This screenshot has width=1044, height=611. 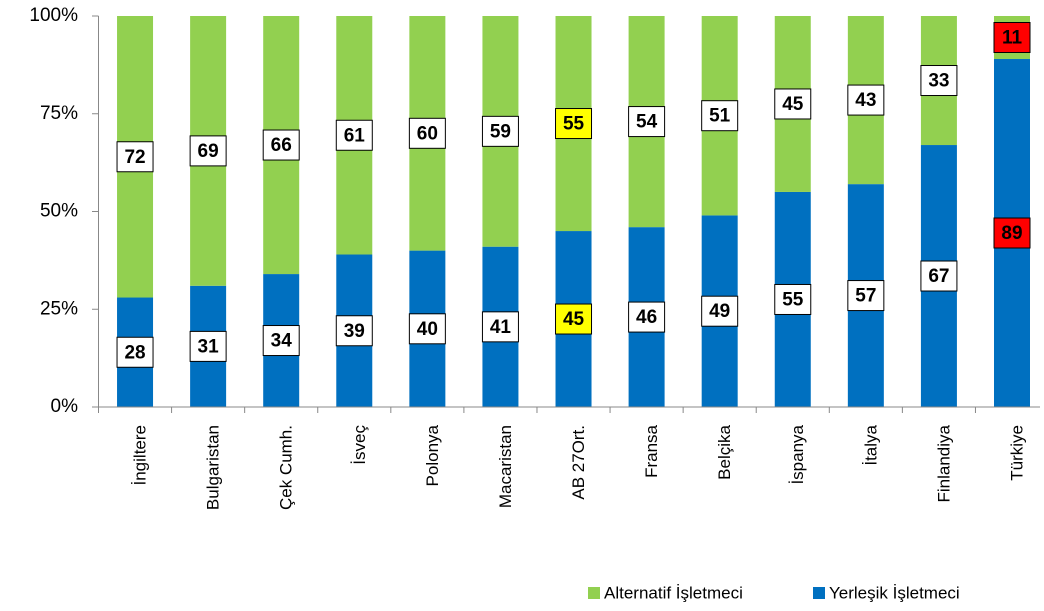 What do you see at coordinates (797, 454) in the screenshot?
I see `x-tick-label: İspanya` at bounding box center [797, 454].